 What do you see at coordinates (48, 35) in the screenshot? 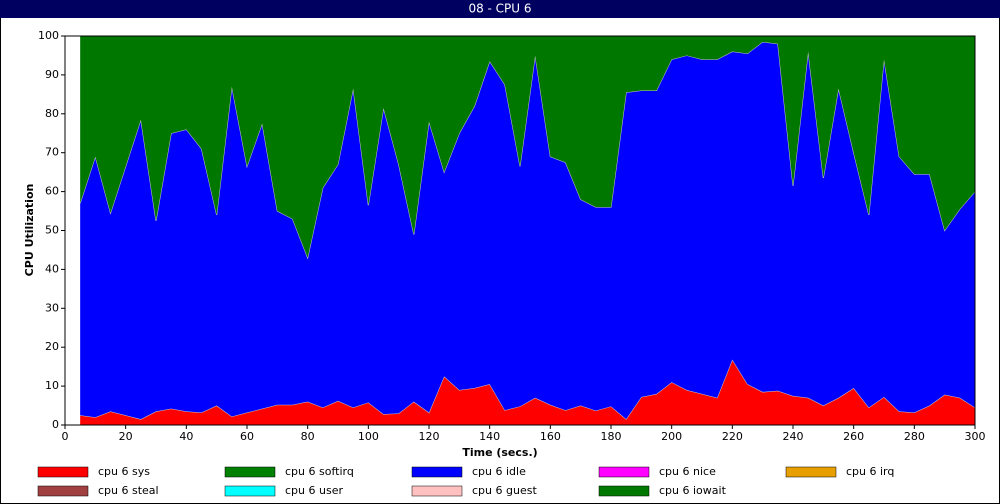
I see `y-tick-label: 100` at bounding box center [48, 35].